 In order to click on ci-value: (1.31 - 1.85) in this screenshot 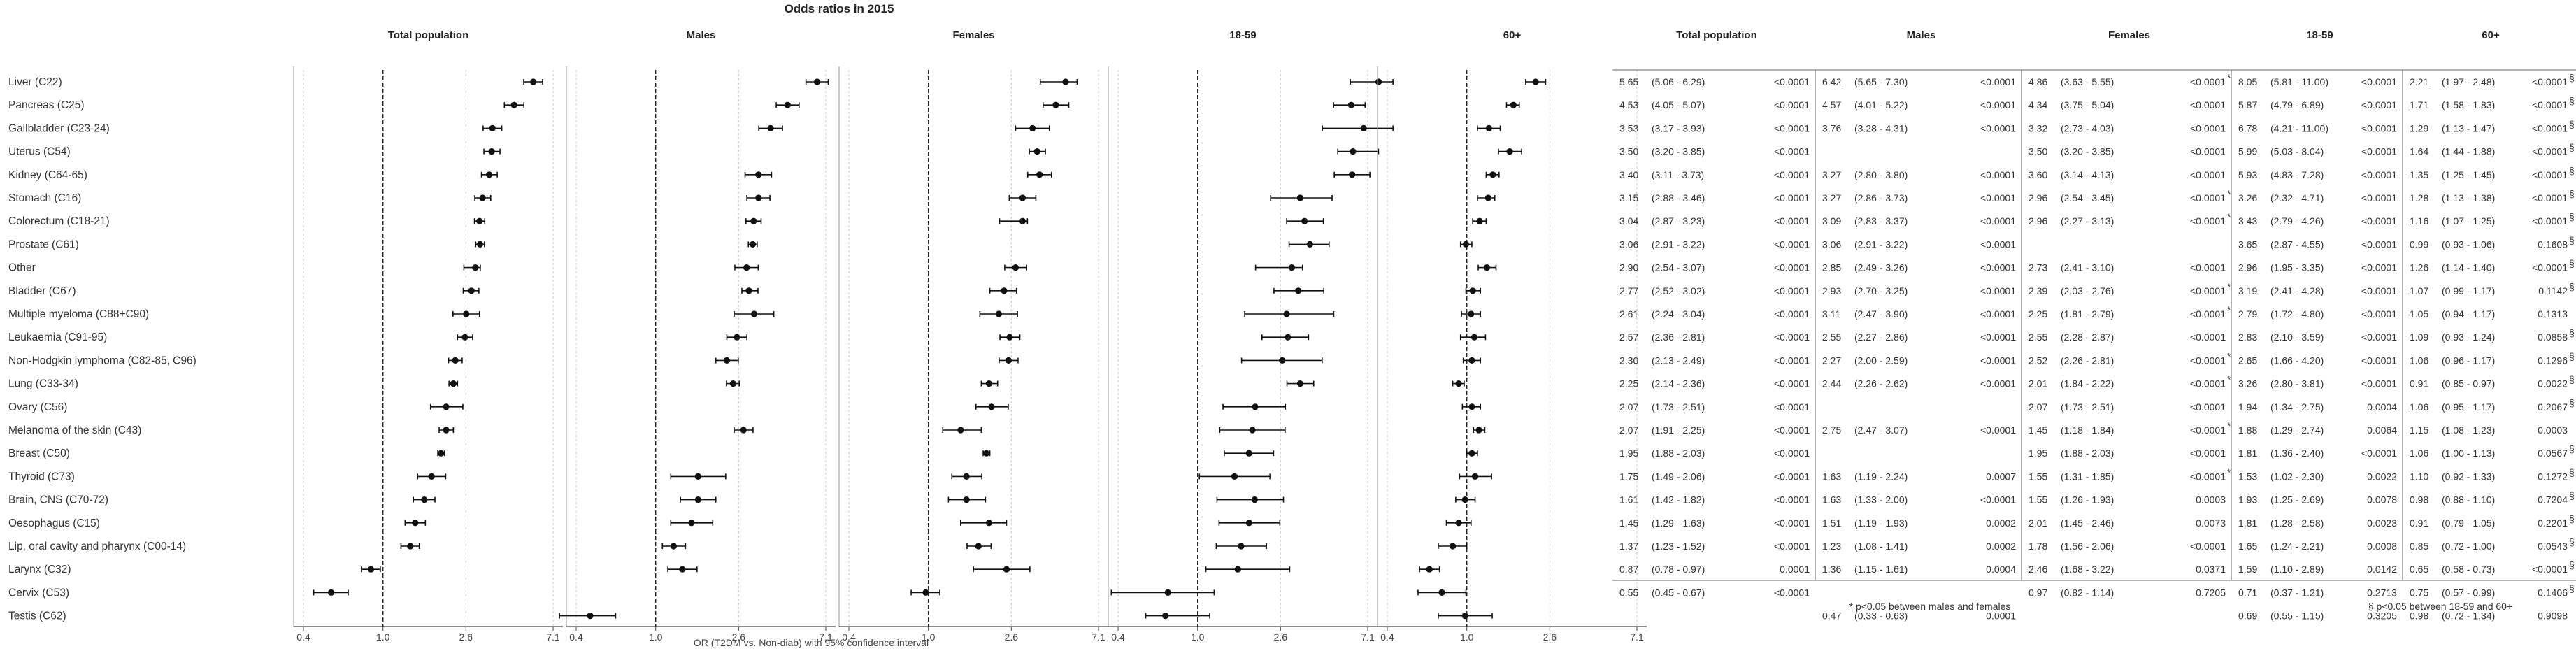, I will do `click(2087, 477)`.